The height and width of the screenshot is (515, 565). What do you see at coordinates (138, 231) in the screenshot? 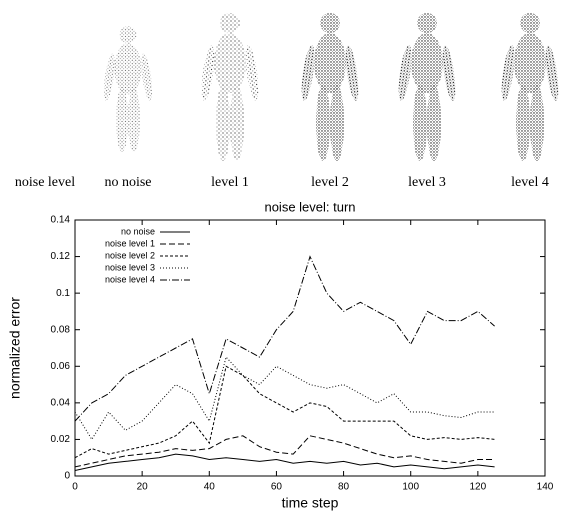
I see `legend-label: no noise` at bounding box center [138, 231].